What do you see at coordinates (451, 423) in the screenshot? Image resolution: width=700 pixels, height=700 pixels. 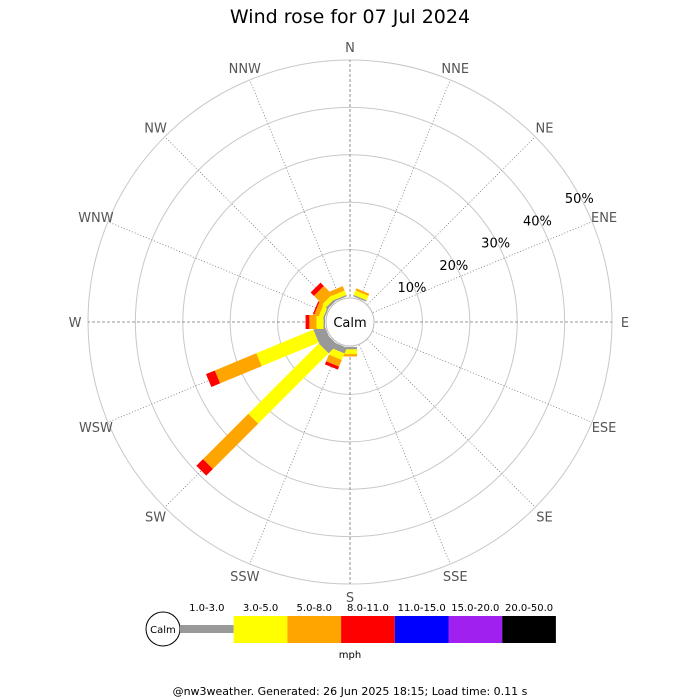 I see `spoke-se` at bounding box center [451, 423].